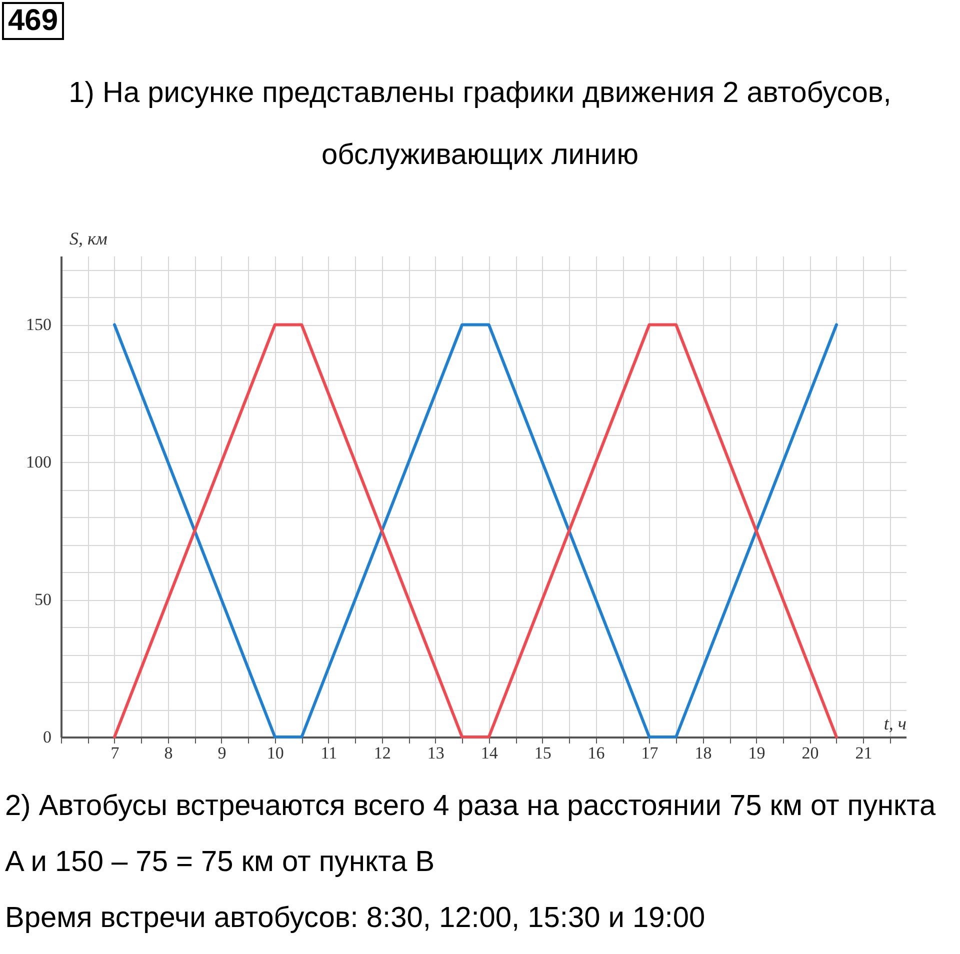 This screenshot has height=954, width=960. What do you see at coordinates (489, 753) in the screenshot?
I see `x-tick-label: 14` at bounding box center [489, 753].